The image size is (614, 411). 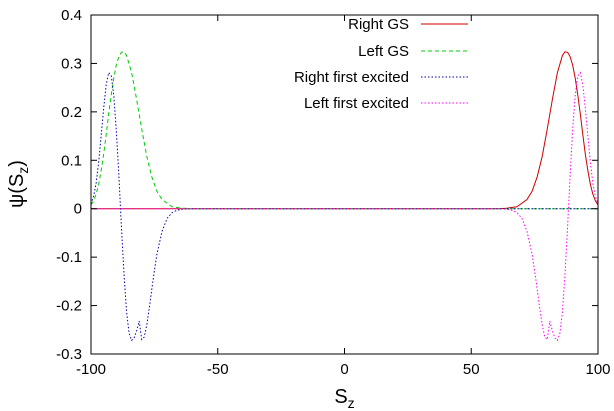 What do you see at coordinates (91, 369) in the screenshot?
I see `x-tick-label: -100` at bounding box center [91, 369].